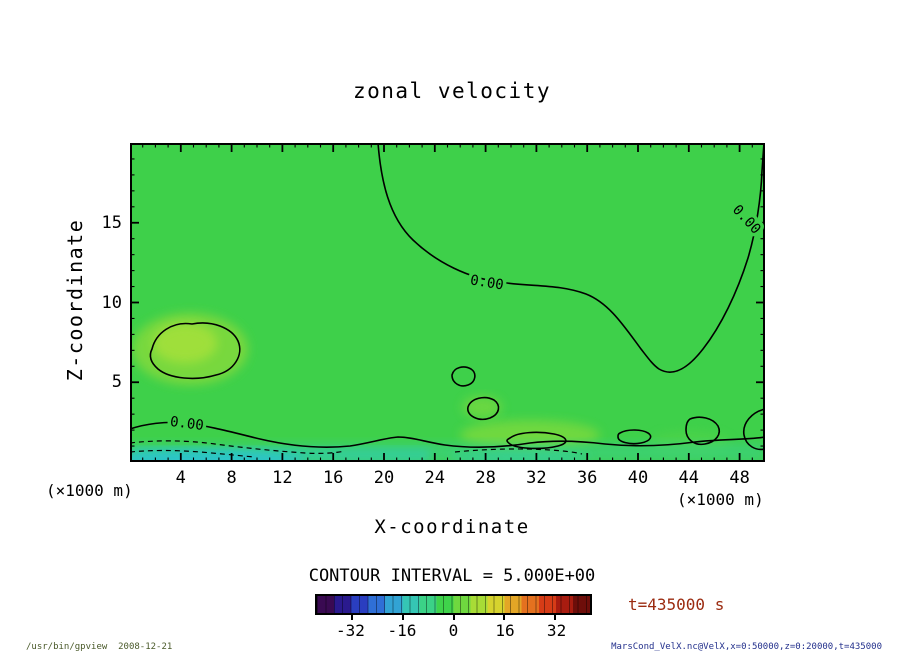 The image size is (904, 654). What do you see at coordinates (689, 478) in the screenshot?
I see `x-tick-label: 44` at bounding box center [689, 478].